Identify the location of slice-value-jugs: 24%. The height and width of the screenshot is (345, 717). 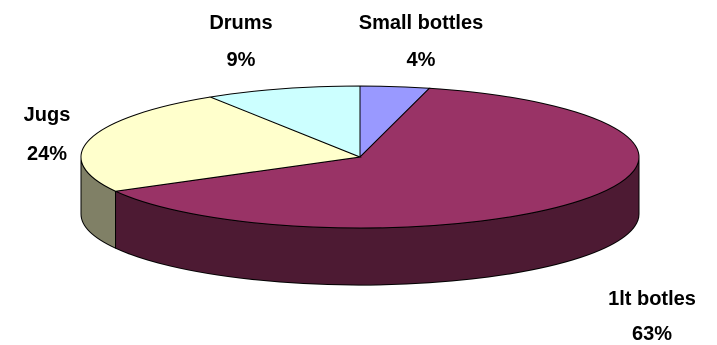
(47, 154).